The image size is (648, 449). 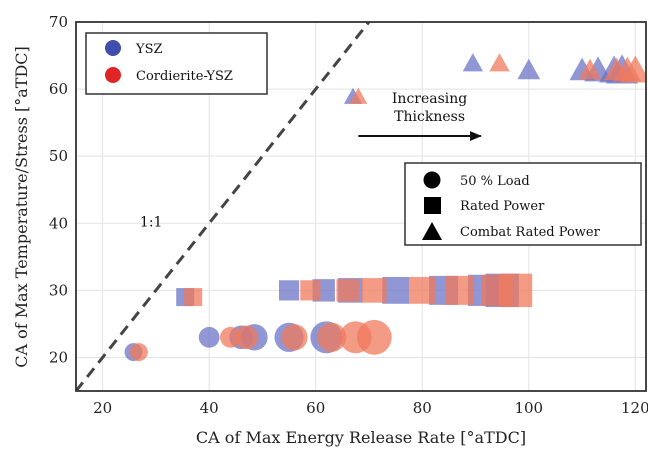 I want to click on x-axis-label: CA of Max Energy Release Rate [°aTDC], so click(x=361, y=437).